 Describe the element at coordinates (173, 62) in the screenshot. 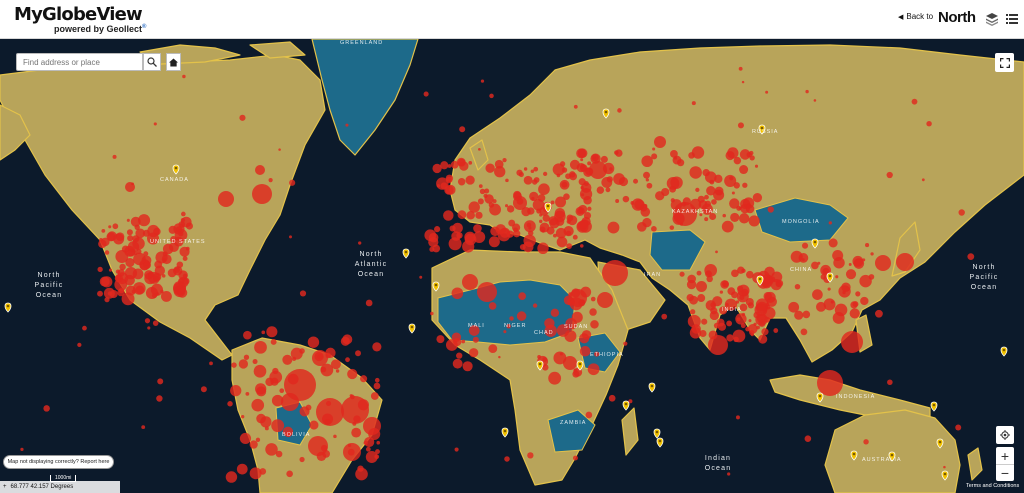

I see `home-button` at that location.